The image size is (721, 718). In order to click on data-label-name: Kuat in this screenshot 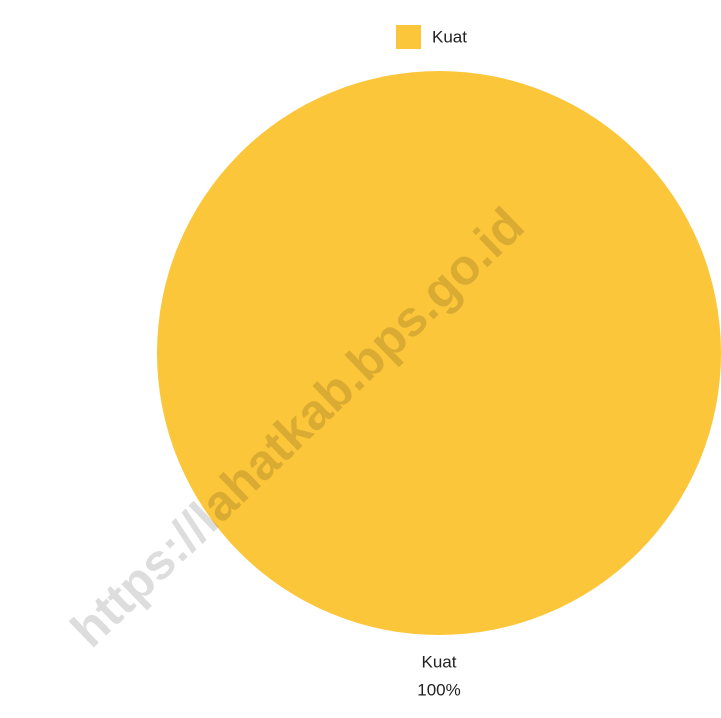, I will do `click(439, 661)`.